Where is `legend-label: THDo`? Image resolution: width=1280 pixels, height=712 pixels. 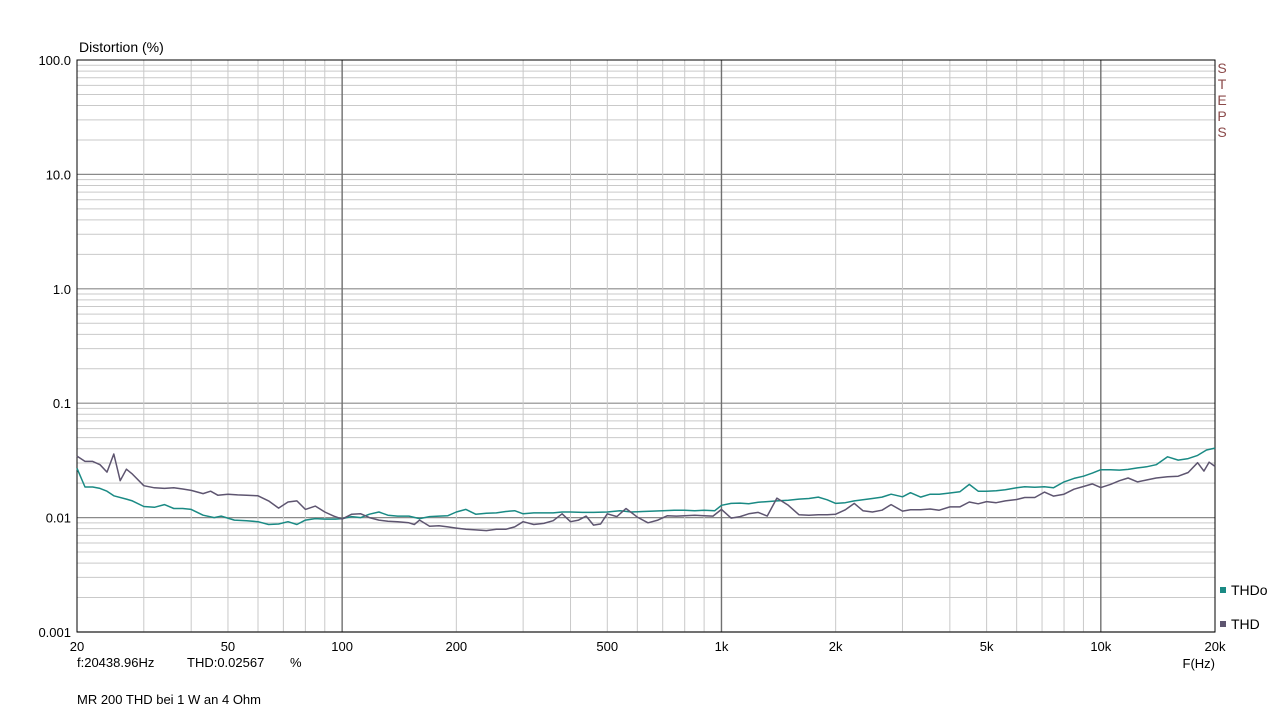
legend-label: THDo is located at coordinates (1249, 590).